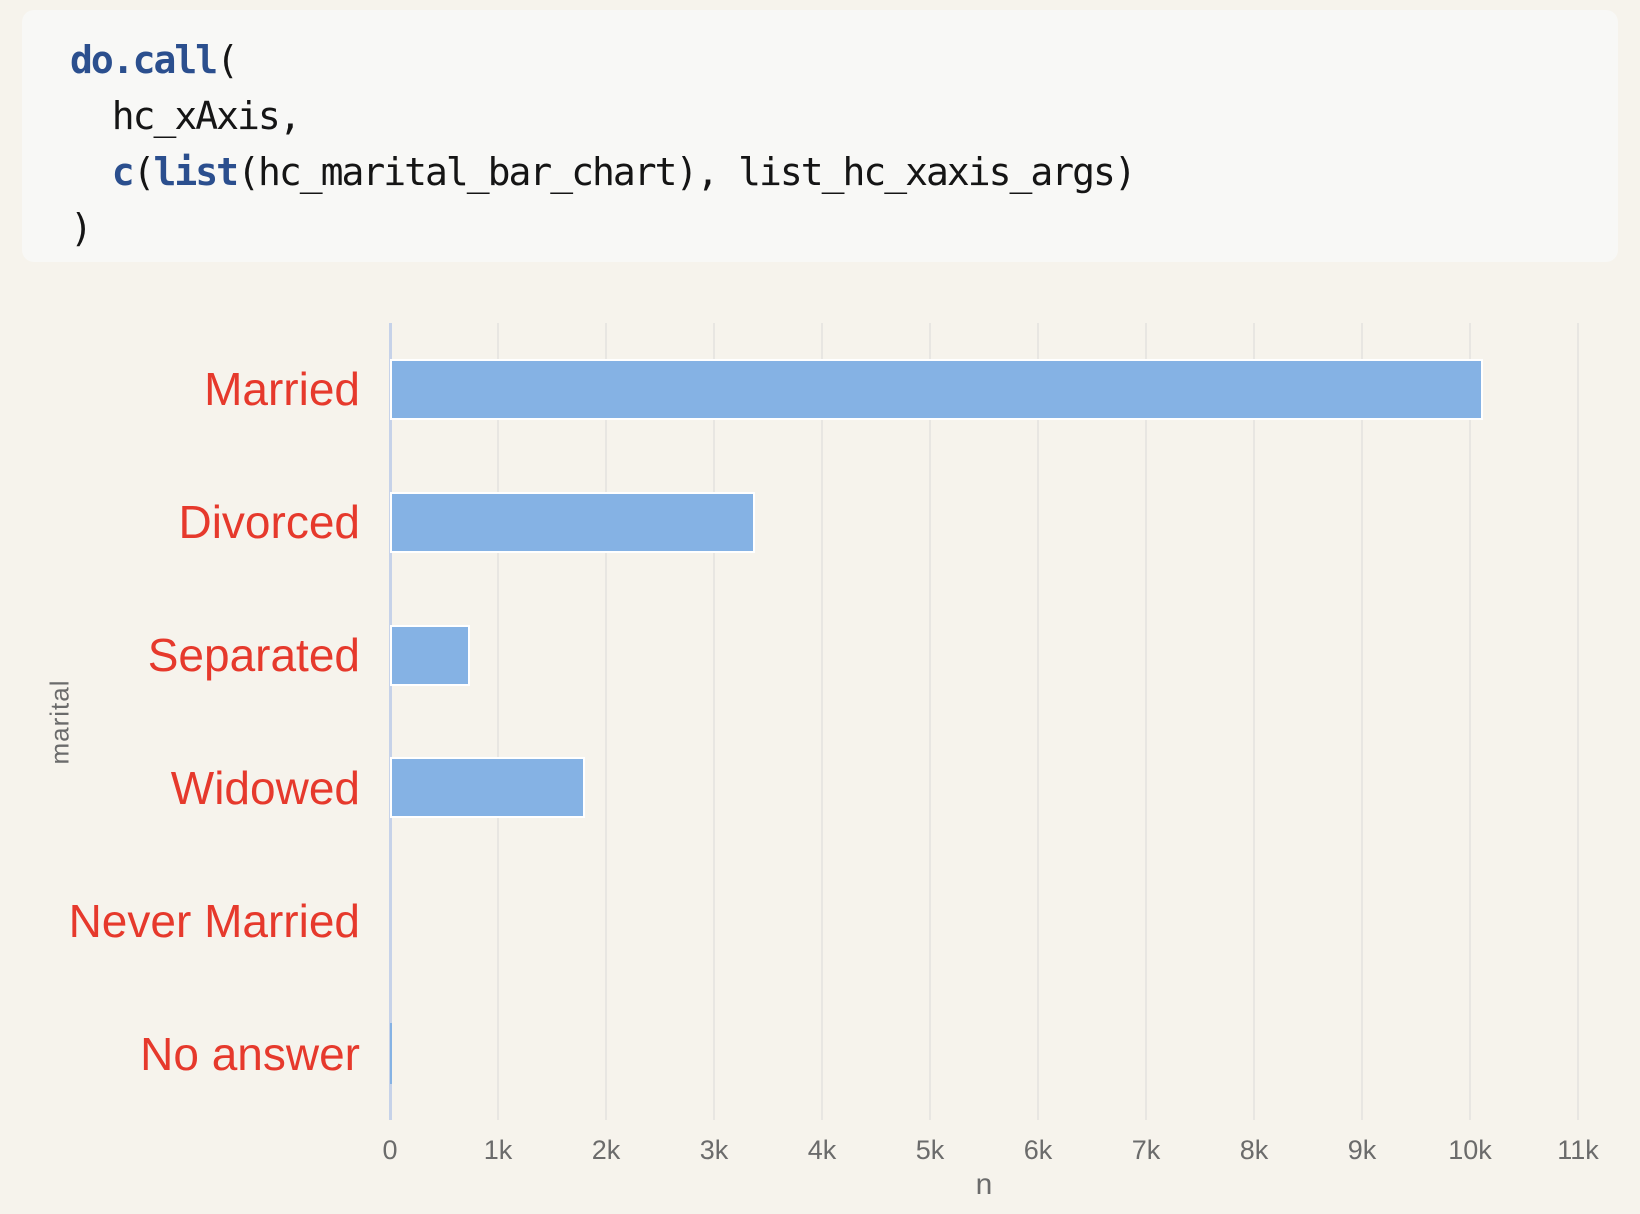 The width and height of the screenshot is (1640, 1214). What do you see at coordinates (250, 1053) in the screenshot?
I see `category-label: No answer` at bounding box center [250, 1053].